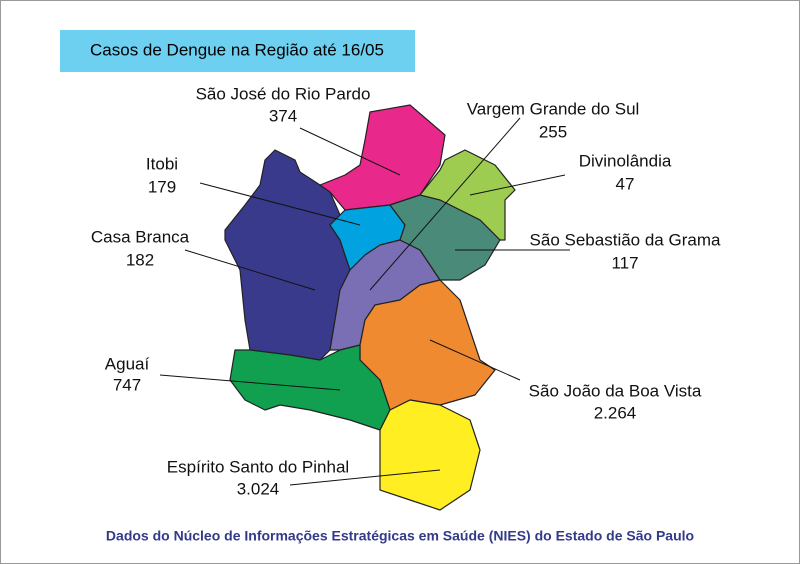  I want to click on region-name: São José do Rio Pardo, so click(283, 93).